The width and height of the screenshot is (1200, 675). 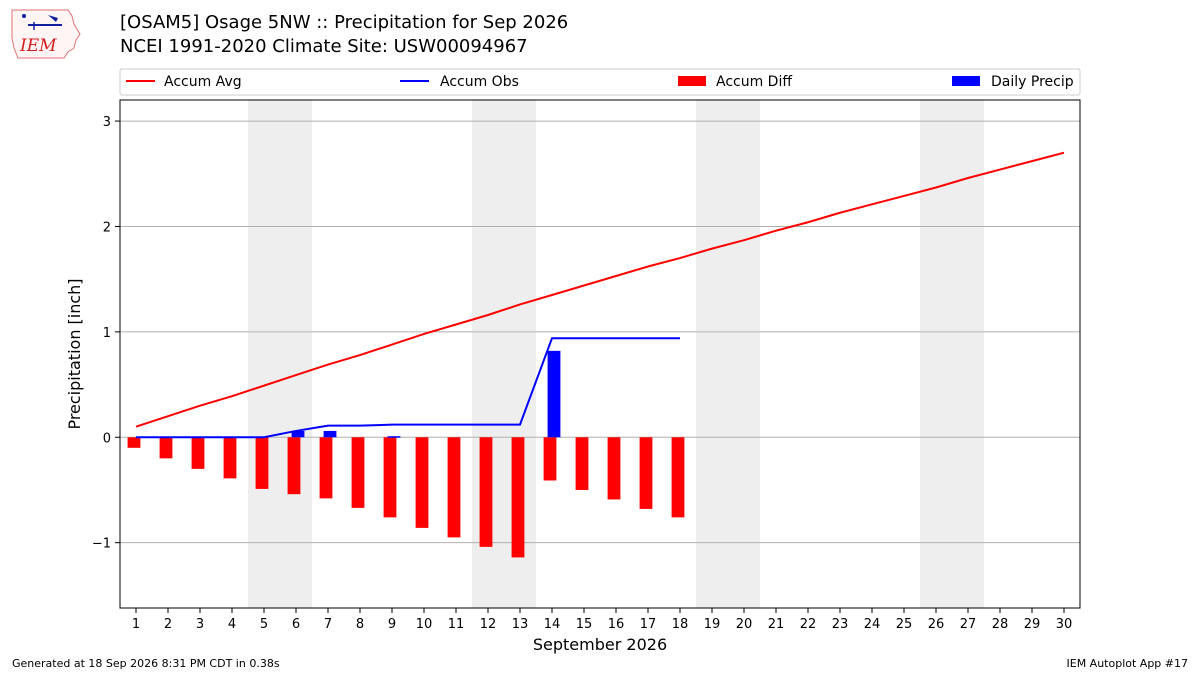 I want to click on x-tick-label: 5, so click(x=264, y=624).